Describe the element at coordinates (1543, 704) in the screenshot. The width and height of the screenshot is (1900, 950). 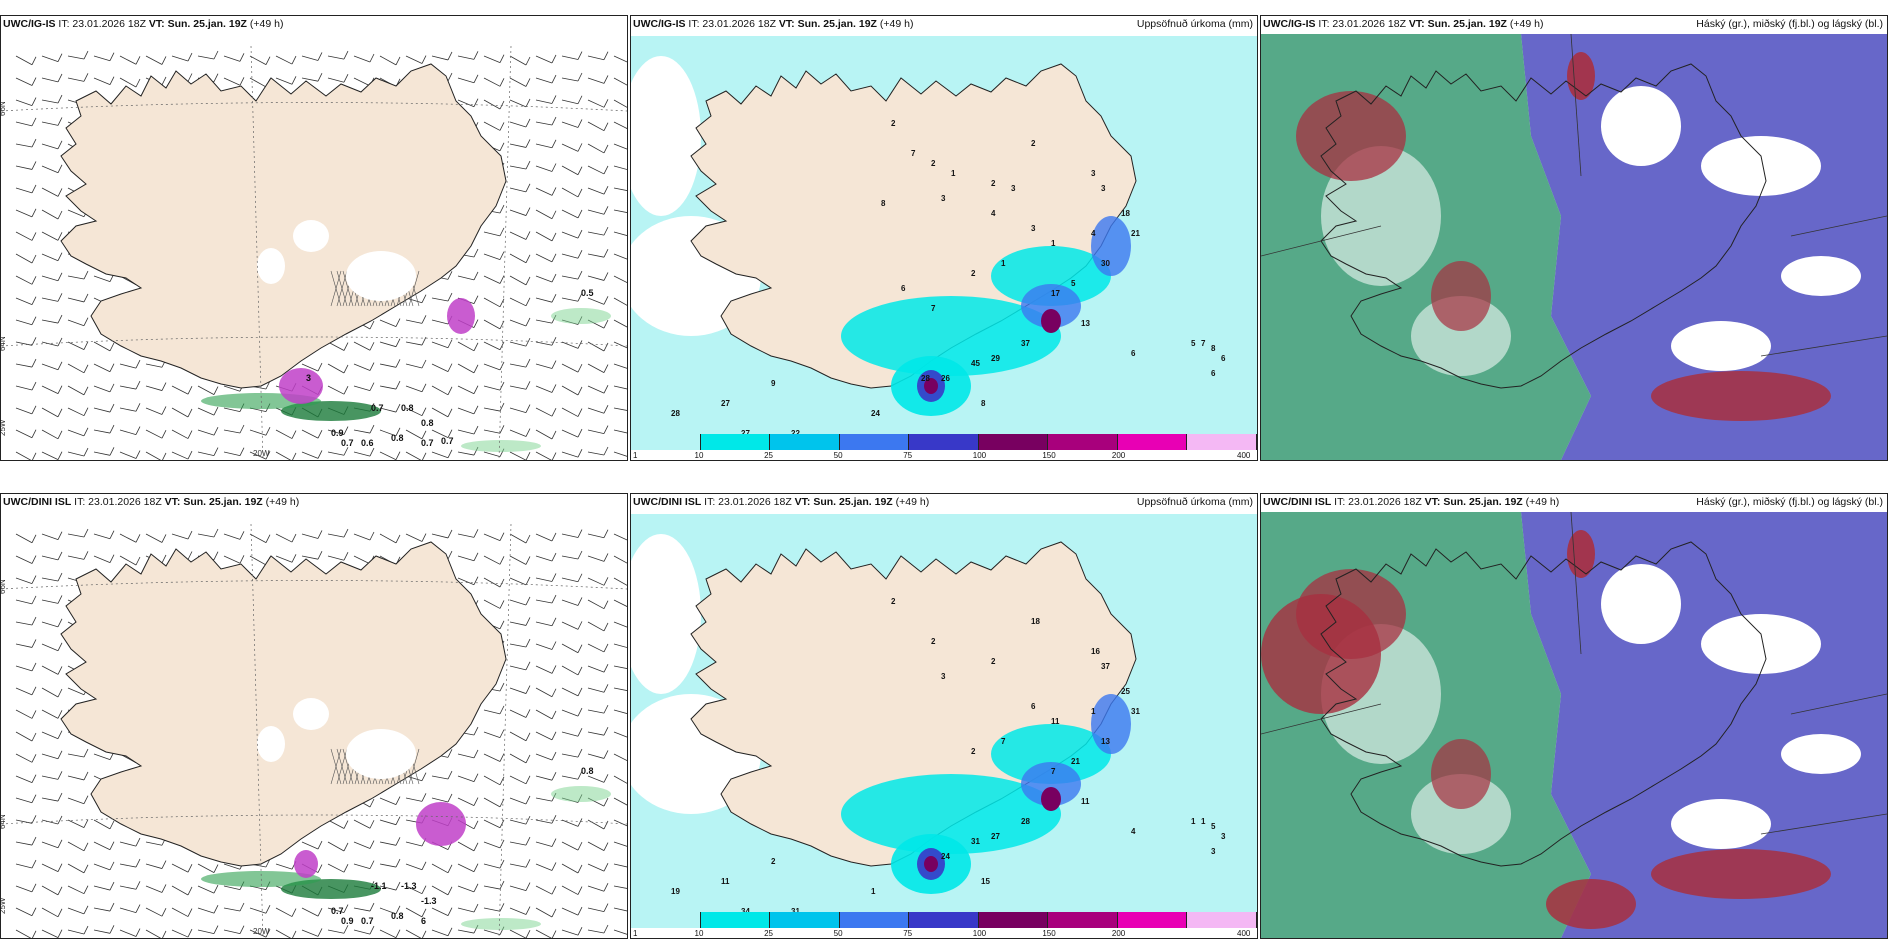
I see `iceland-outline` at that location.